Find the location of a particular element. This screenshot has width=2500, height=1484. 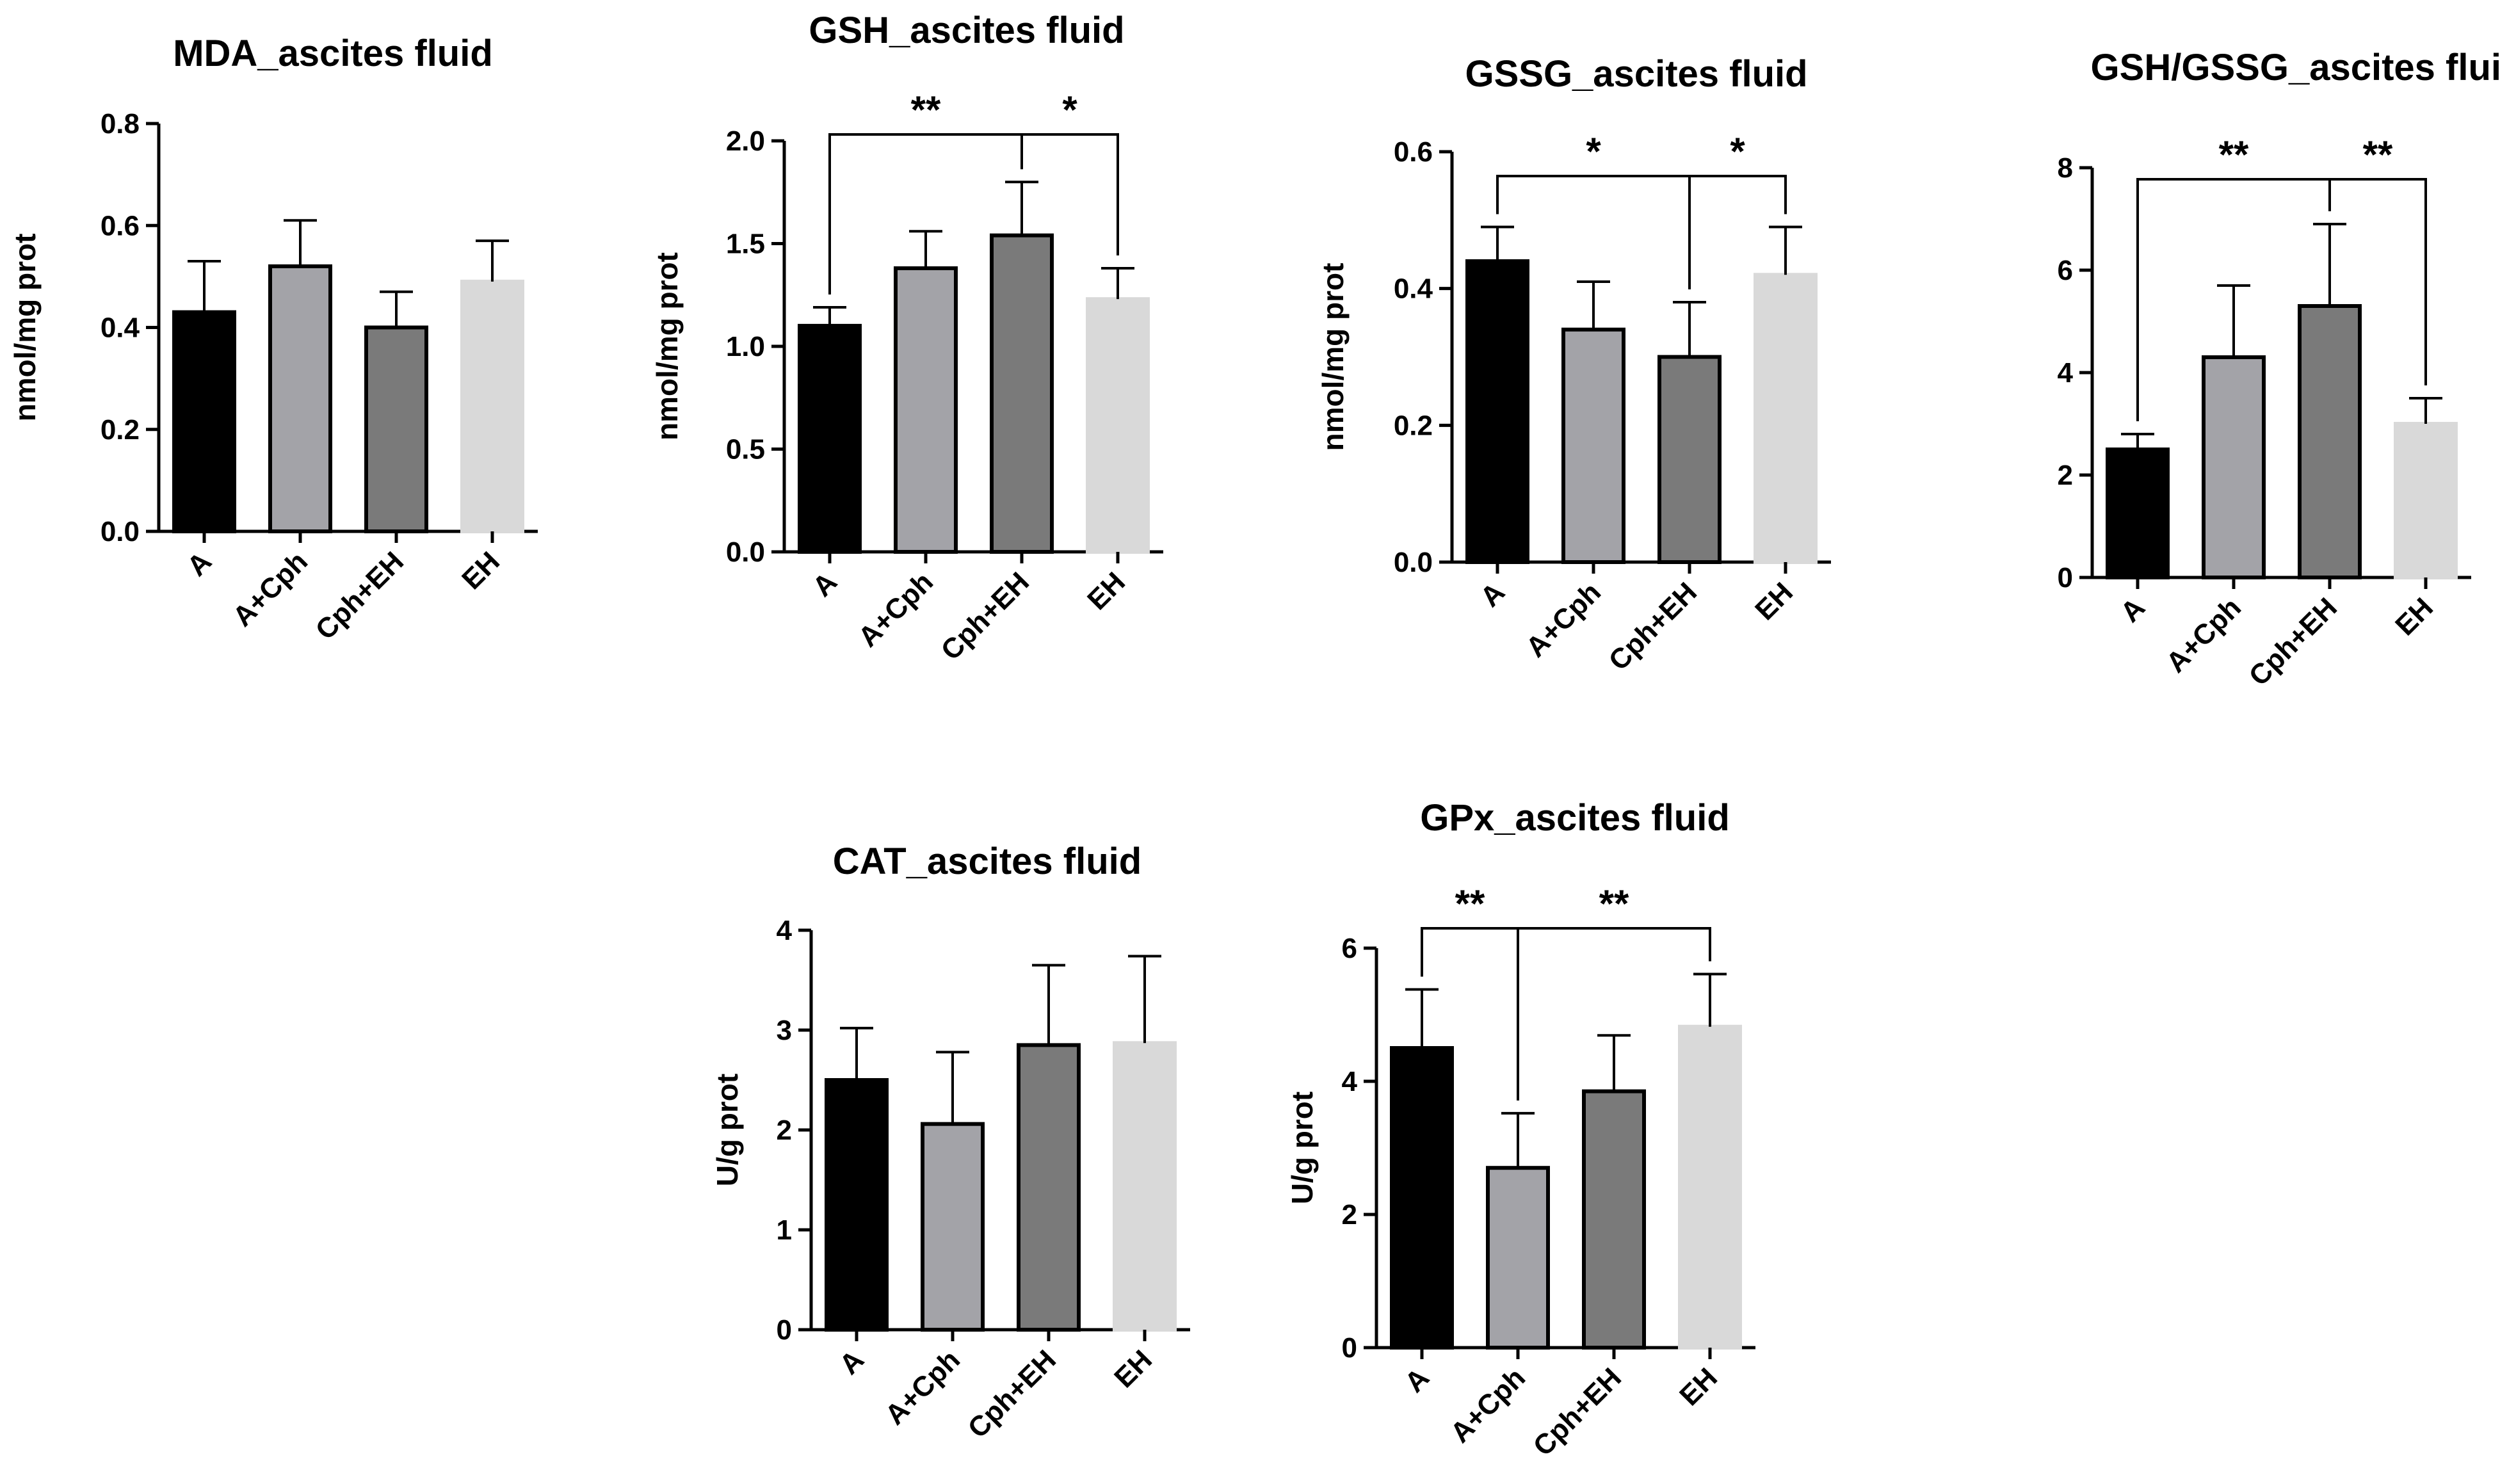

chart-title: CAT_ascites fluid is located at coordinates (987, 861).